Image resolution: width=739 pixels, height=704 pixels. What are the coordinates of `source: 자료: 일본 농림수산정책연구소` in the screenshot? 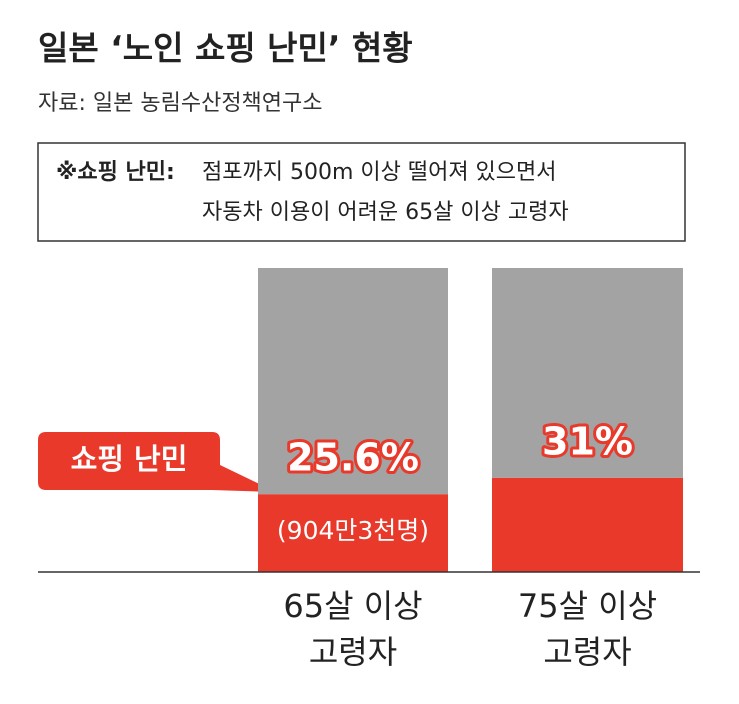 It's located at (180, 103).